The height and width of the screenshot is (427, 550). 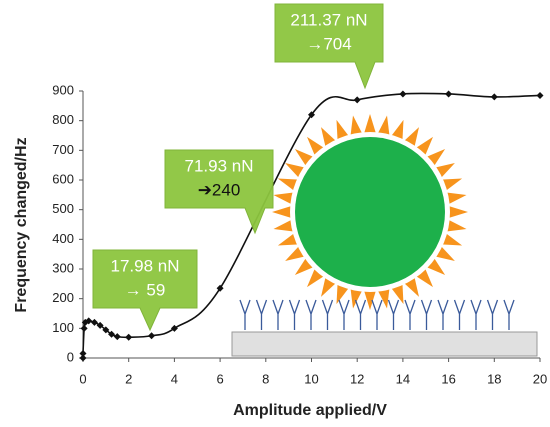 What do you see at coordinates (494, 378) in the screenshot?
I see `x-tick-label: 18` at bounding box center [494, 378].